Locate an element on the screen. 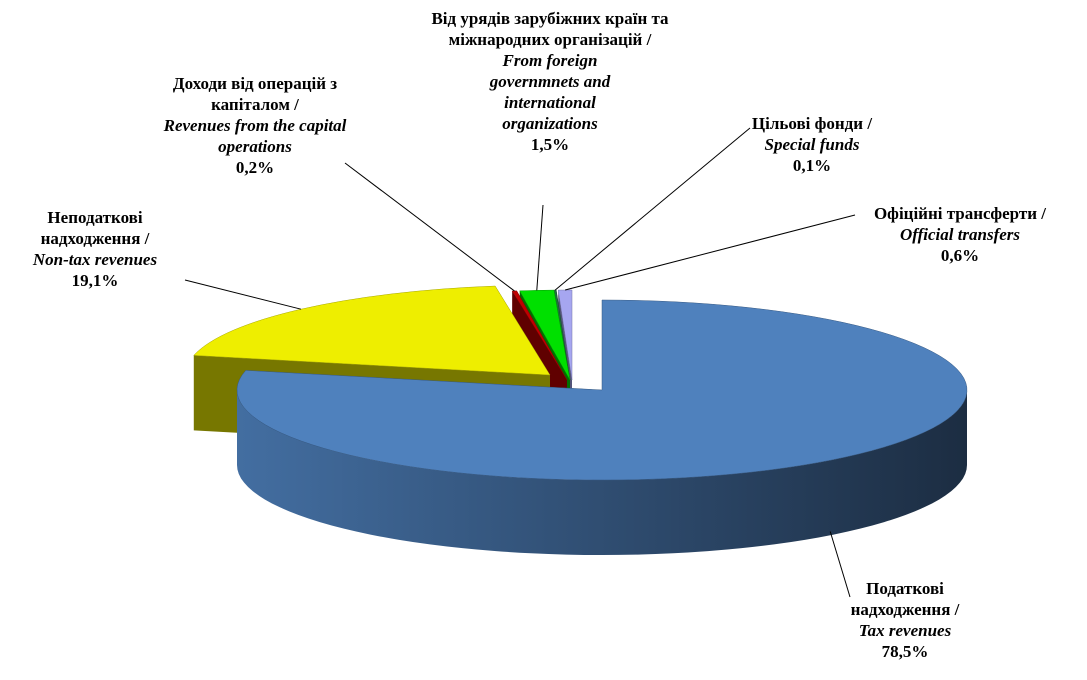 Image resolution: width=1087 pixels, height=680 pixels. category-label: Неподаткові надходження / is located at coordinates (95, 228).